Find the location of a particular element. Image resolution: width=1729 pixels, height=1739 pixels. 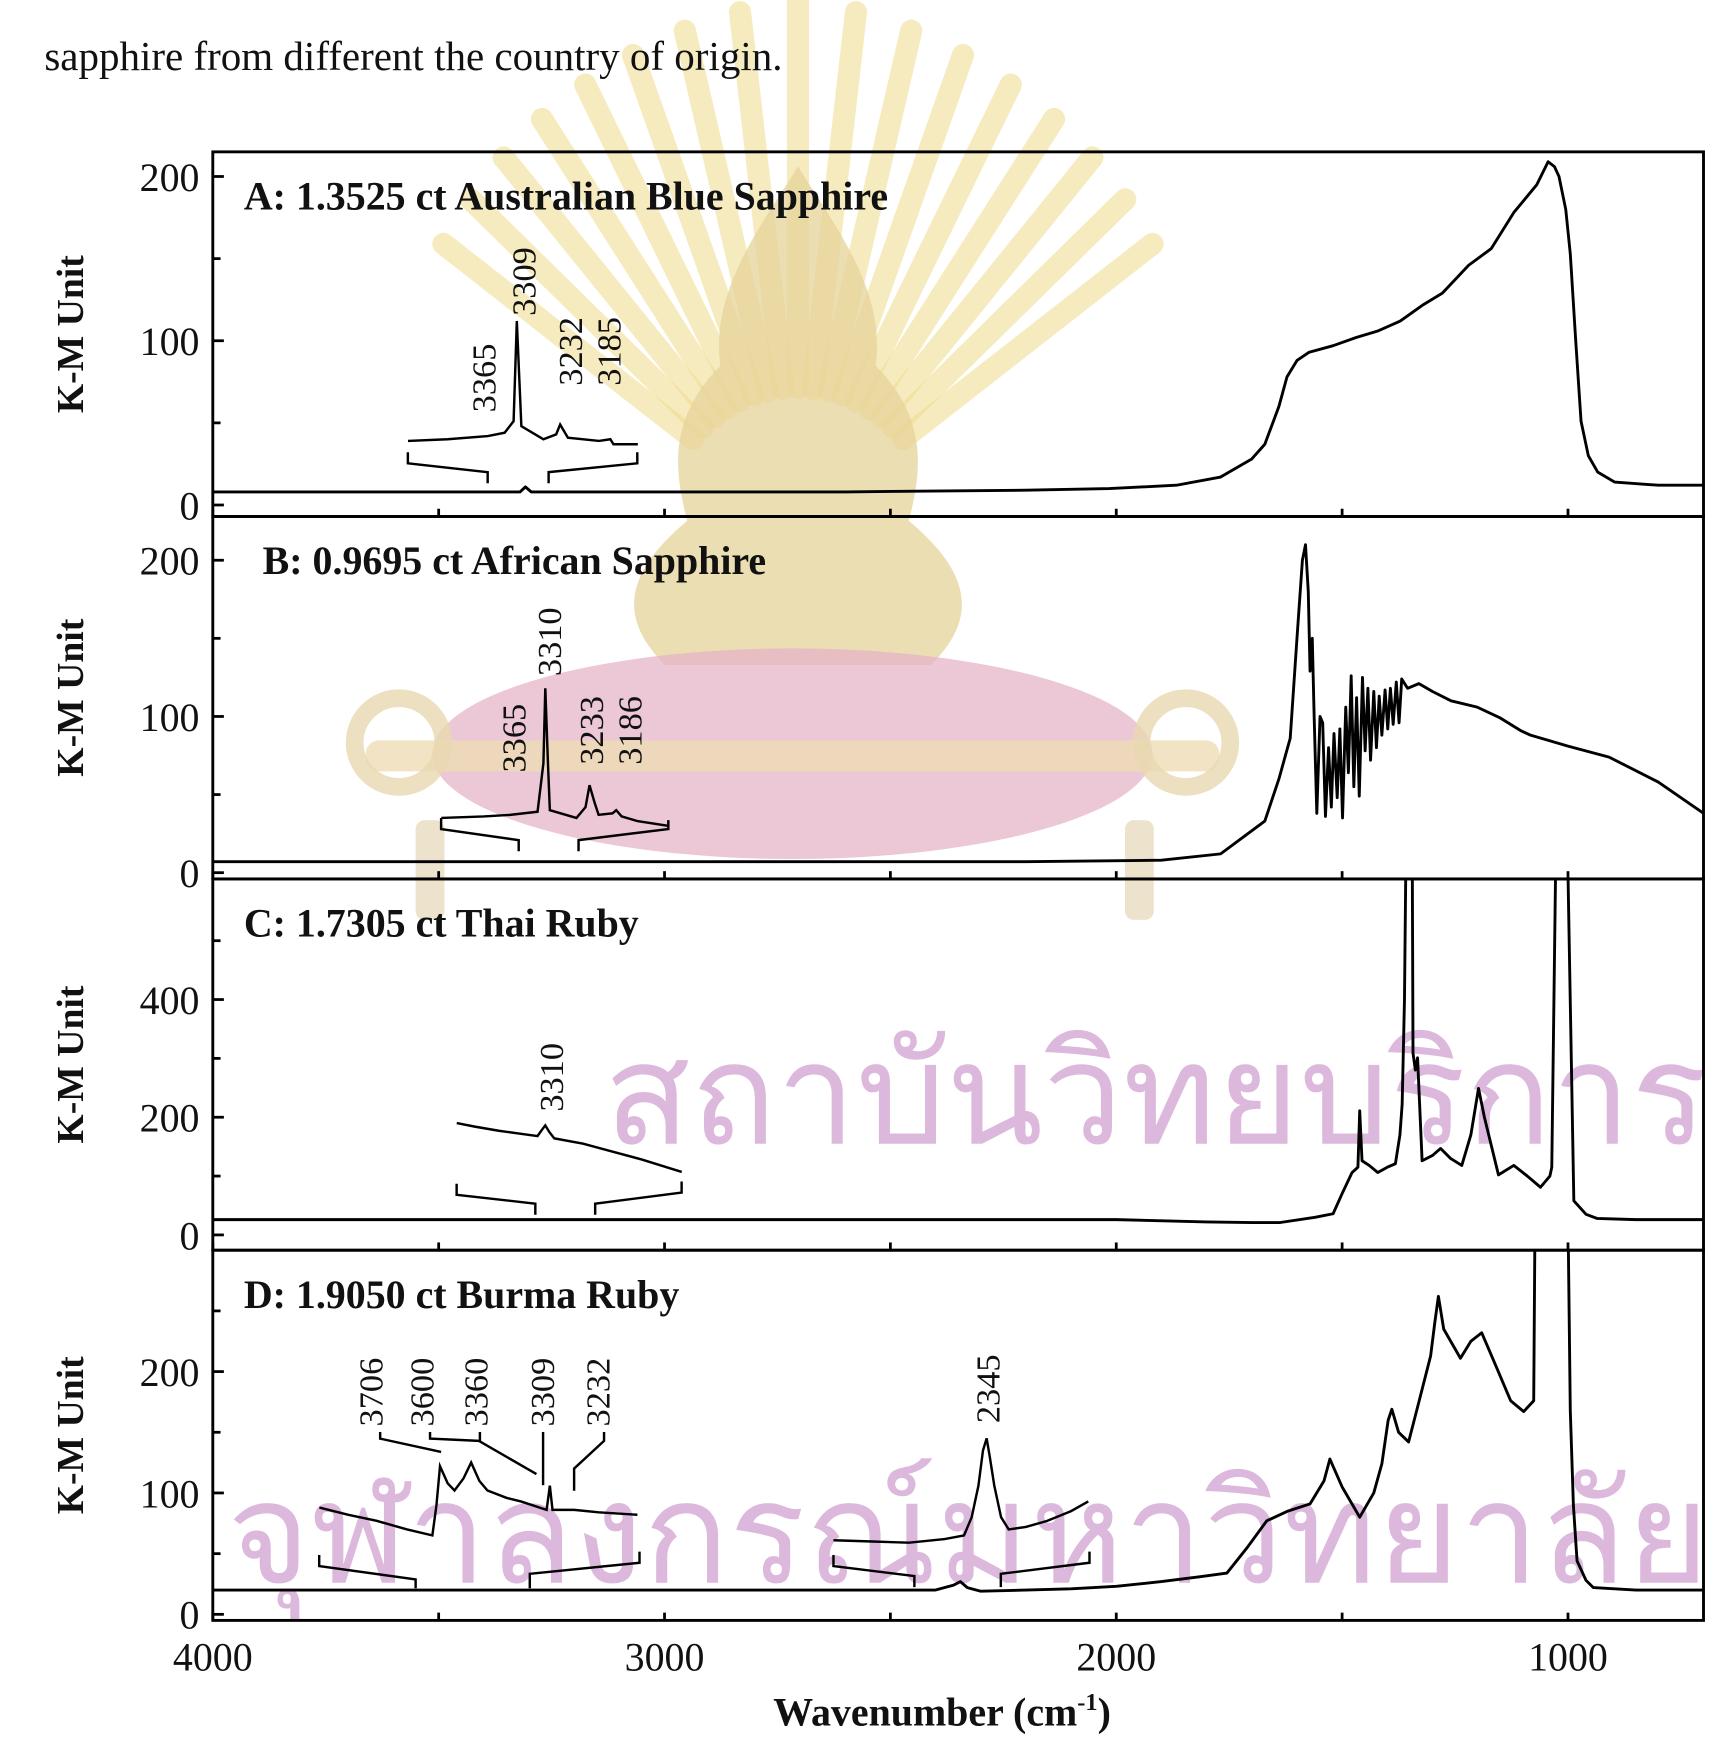

emblem-tassel-left is located at coordinates (430, 870).